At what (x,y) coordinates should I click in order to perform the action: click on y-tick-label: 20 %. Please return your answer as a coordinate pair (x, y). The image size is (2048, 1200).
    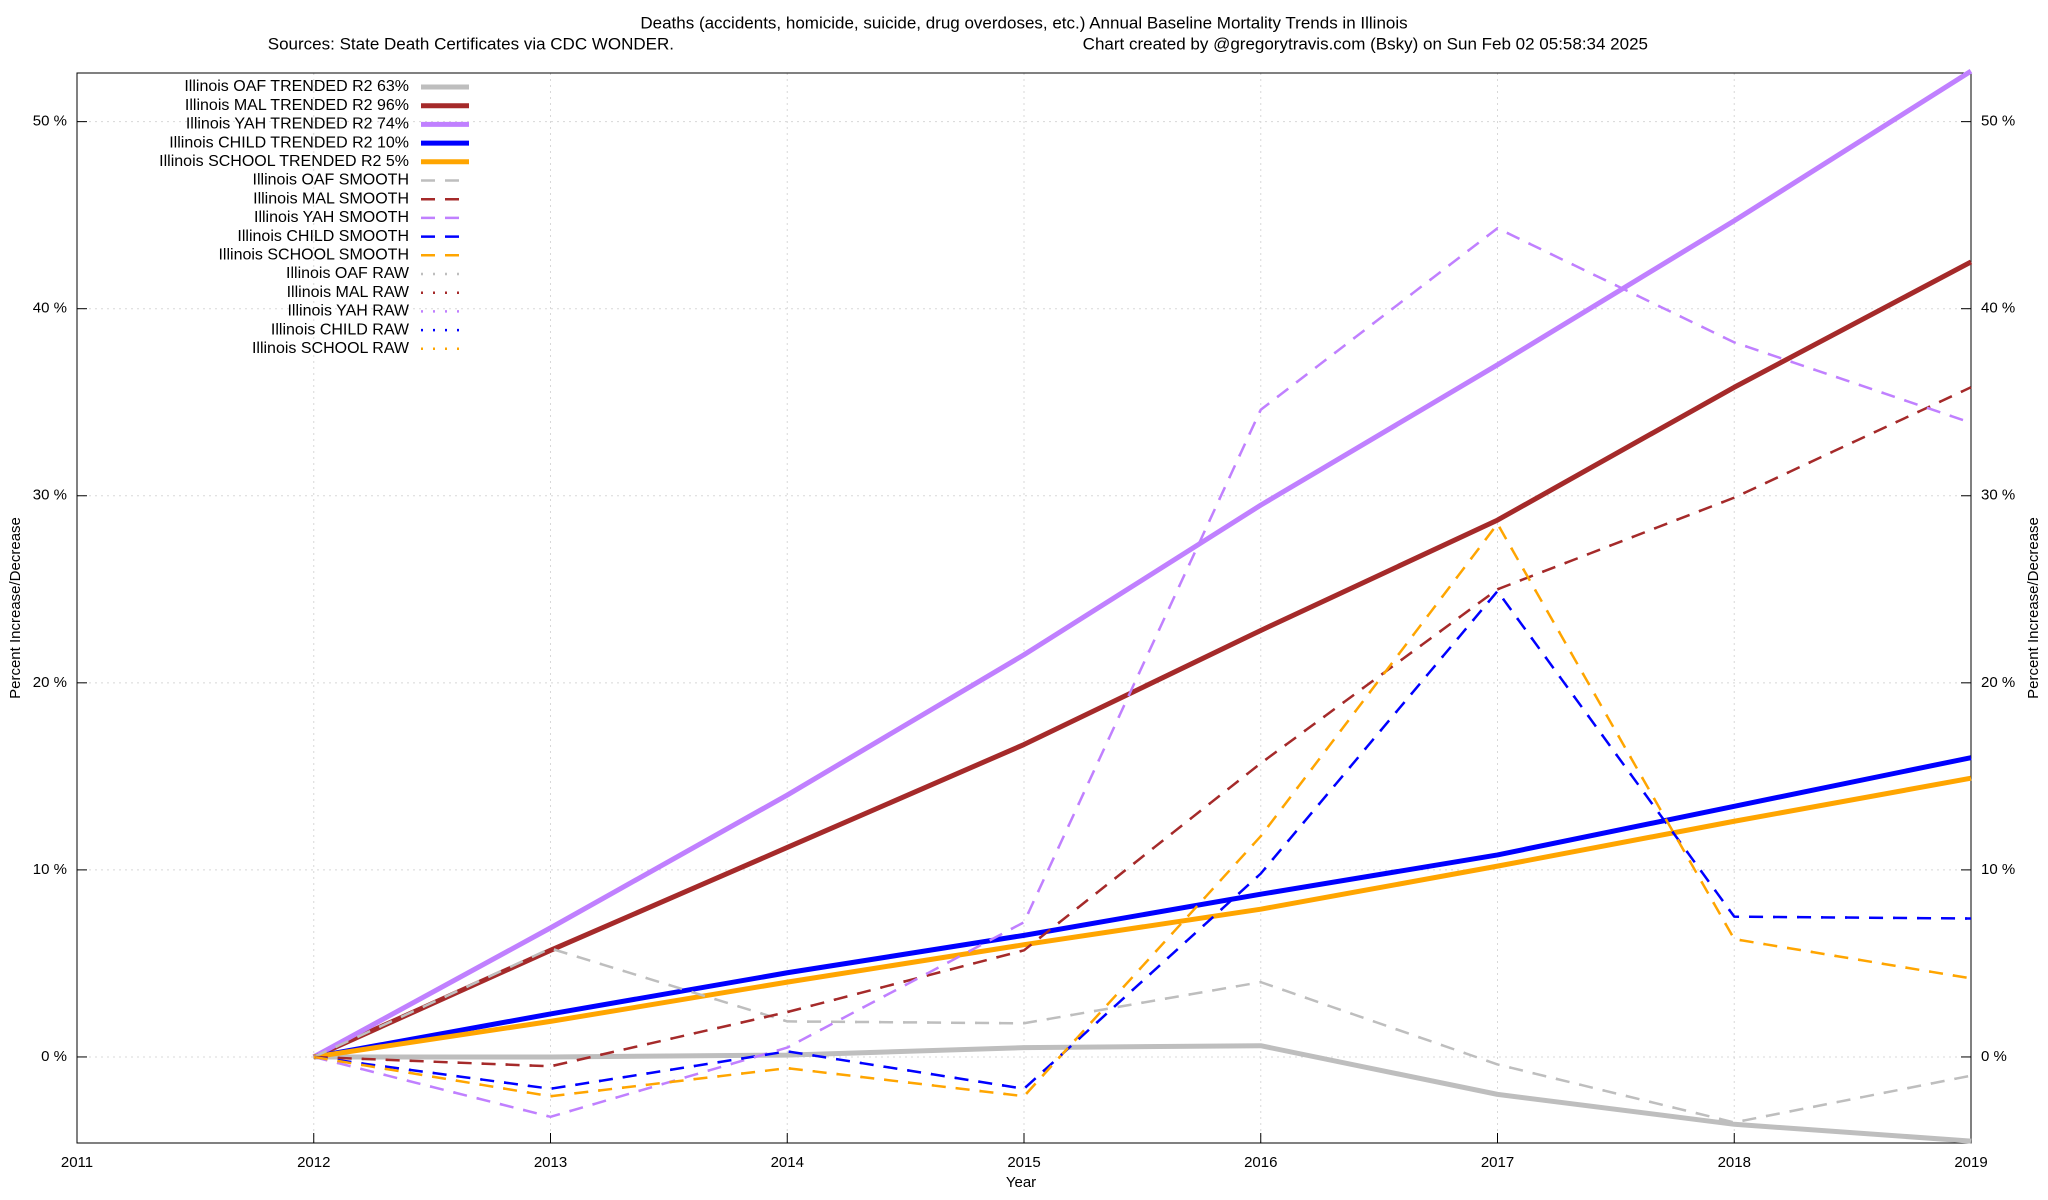
    Looking at the image, I should click on (50, 682).